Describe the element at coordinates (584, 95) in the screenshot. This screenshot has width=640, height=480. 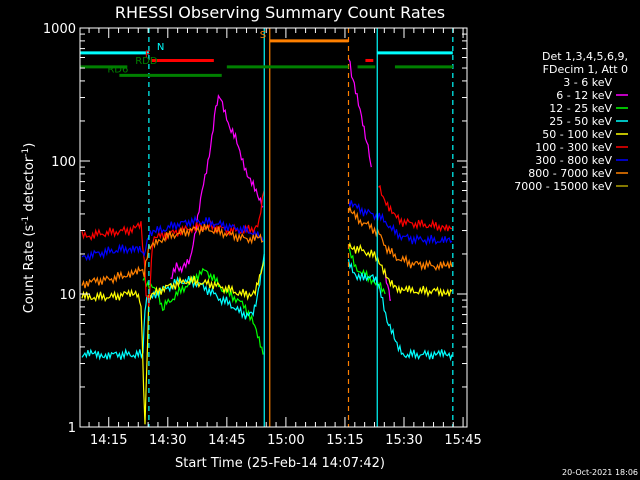
I see `legend-label: 6 - 12 keV` at that location.